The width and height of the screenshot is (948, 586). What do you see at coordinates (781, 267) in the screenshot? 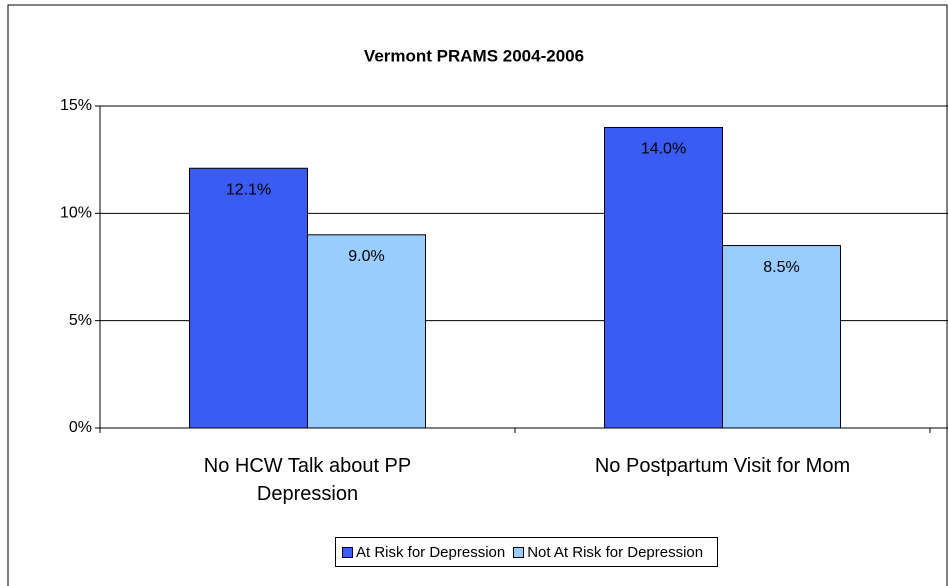
I see `data-label: 8.5%` at bounding box center [781, 267].